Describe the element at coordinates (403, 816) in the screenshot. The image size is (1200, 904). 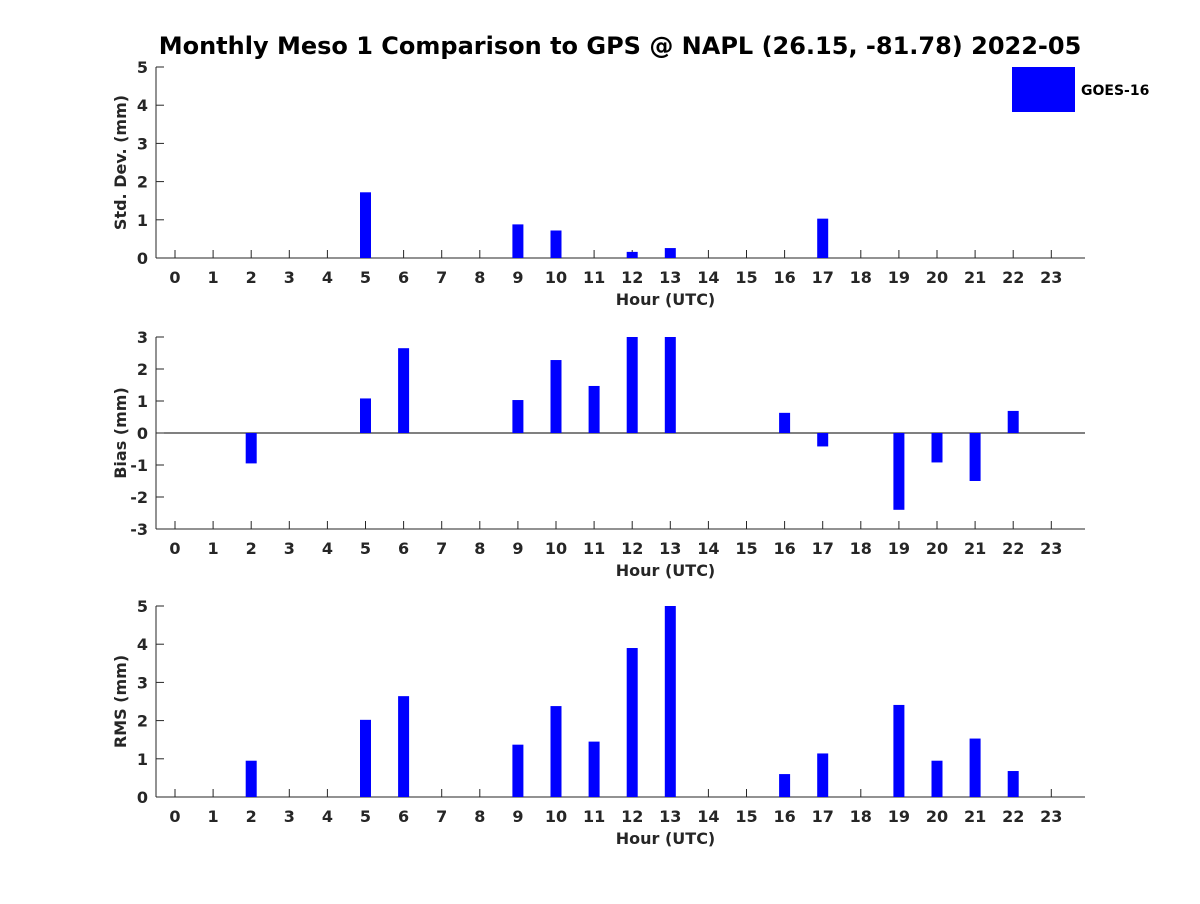
I see `x-tick-label: 6` at that location.